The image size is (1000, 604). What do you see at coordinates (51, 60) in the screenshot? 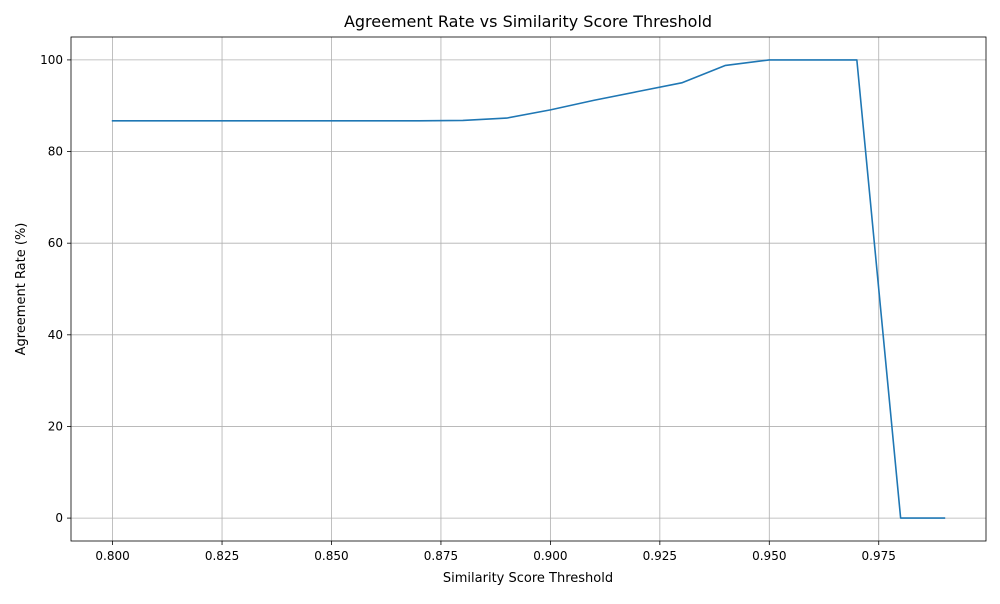
I see `y-tick-label: 100` at bounding box center [51, 60].